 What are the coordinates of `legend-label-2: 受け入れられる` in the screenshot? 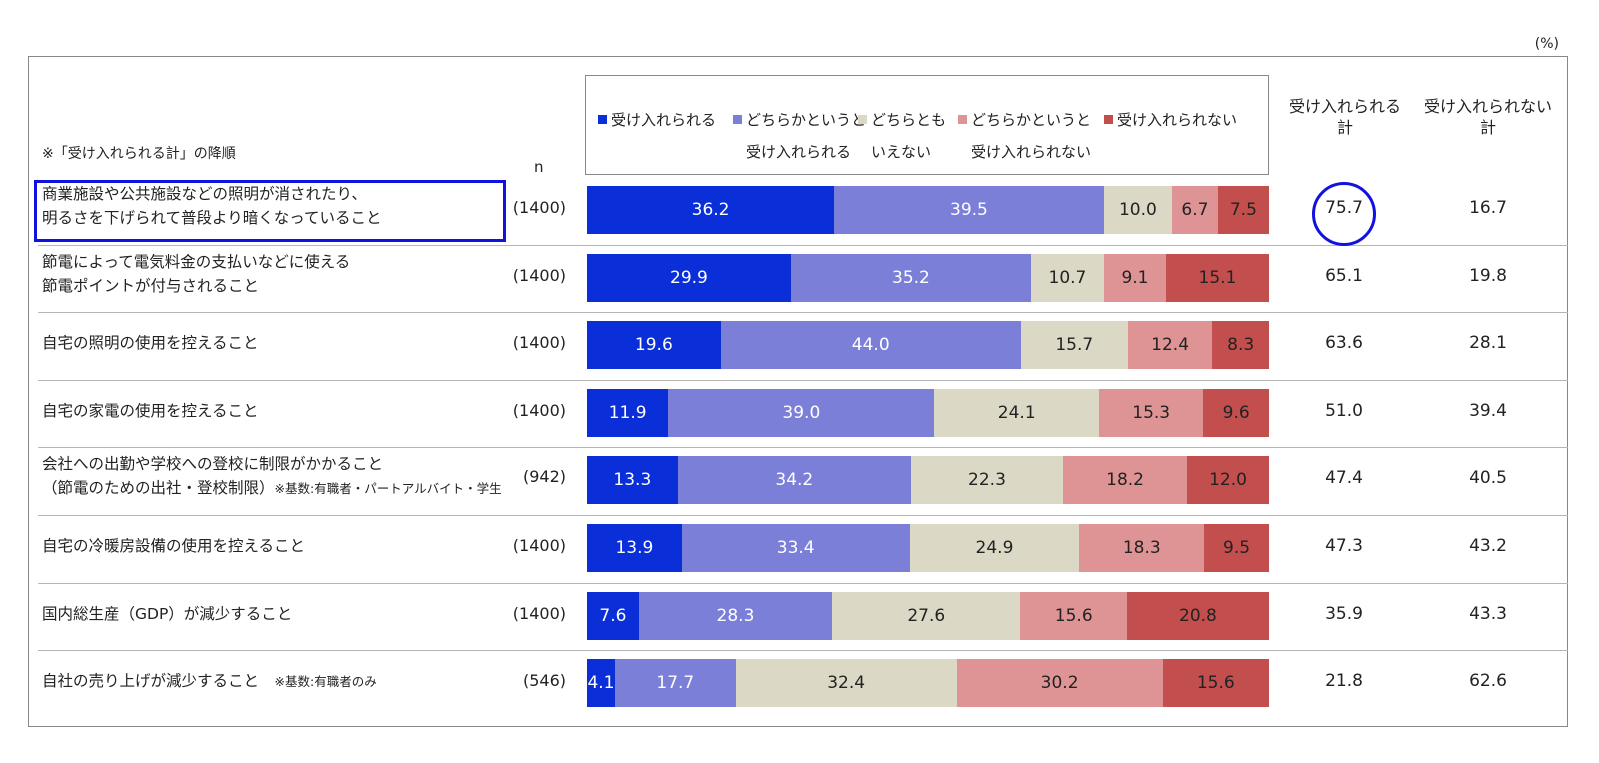 It's located at (799, 152).